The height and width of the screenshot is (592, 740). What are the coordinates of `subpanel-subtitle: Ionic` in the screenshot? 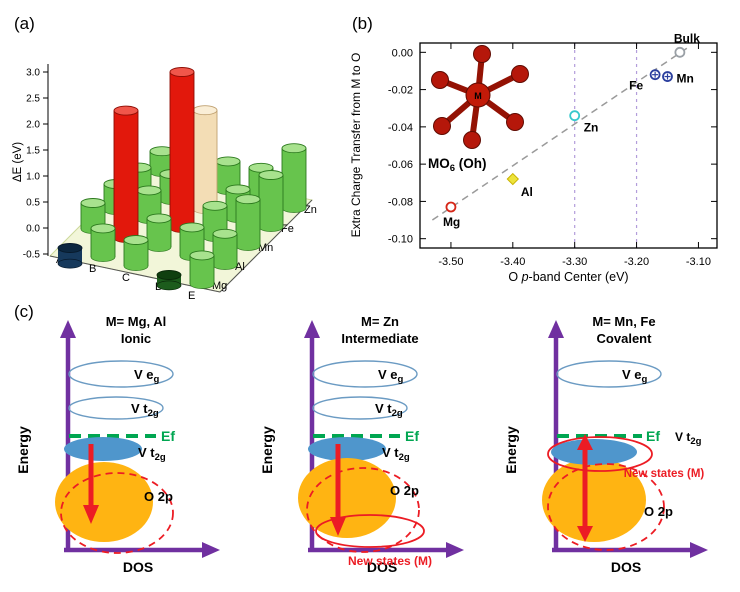 It's located at (136, 338).